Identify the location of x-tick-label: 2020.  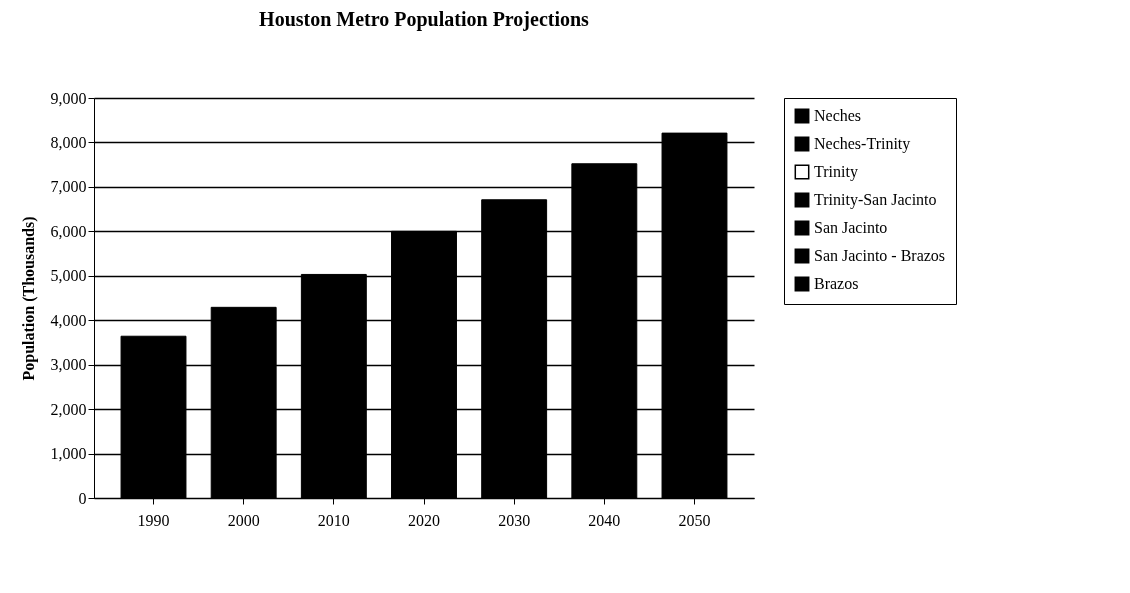
(424, 520).